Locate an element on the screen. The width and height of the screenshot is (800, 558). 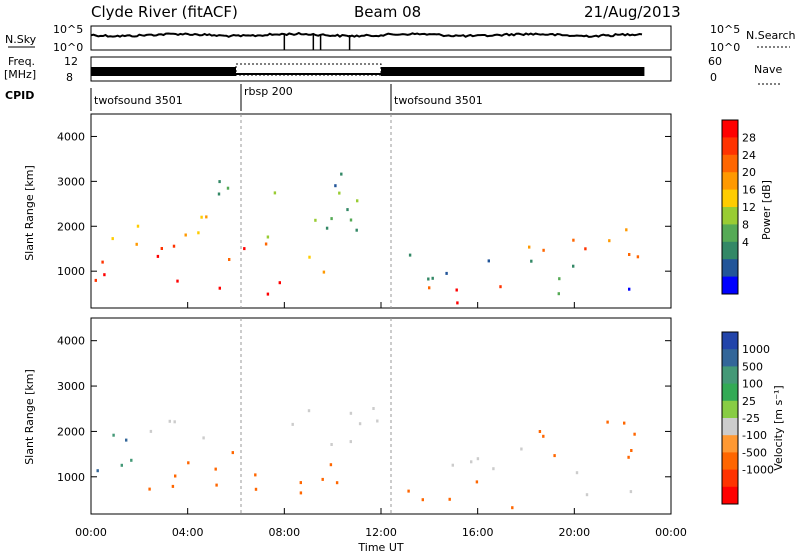
velocity-colorbar-tick-label: 100 is located at coordinates (752, 384).